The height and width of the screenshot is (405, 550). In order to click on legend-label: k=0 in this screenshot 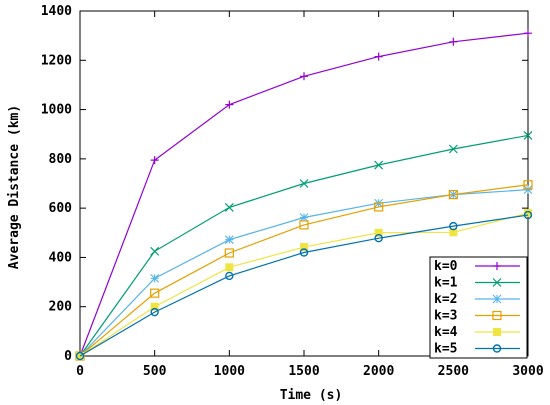, I will do `click(446, 266)`.